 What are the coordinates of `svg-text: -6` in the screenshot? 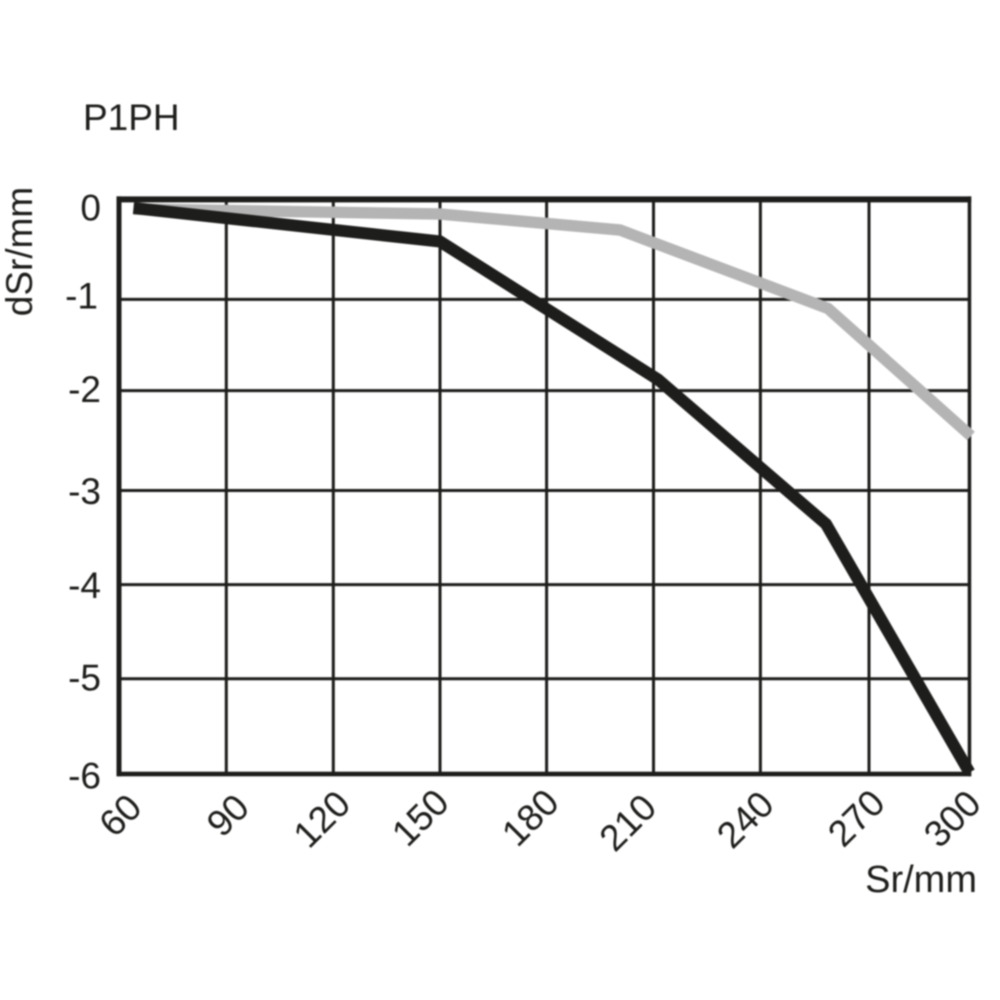 It's located at (84, 776).